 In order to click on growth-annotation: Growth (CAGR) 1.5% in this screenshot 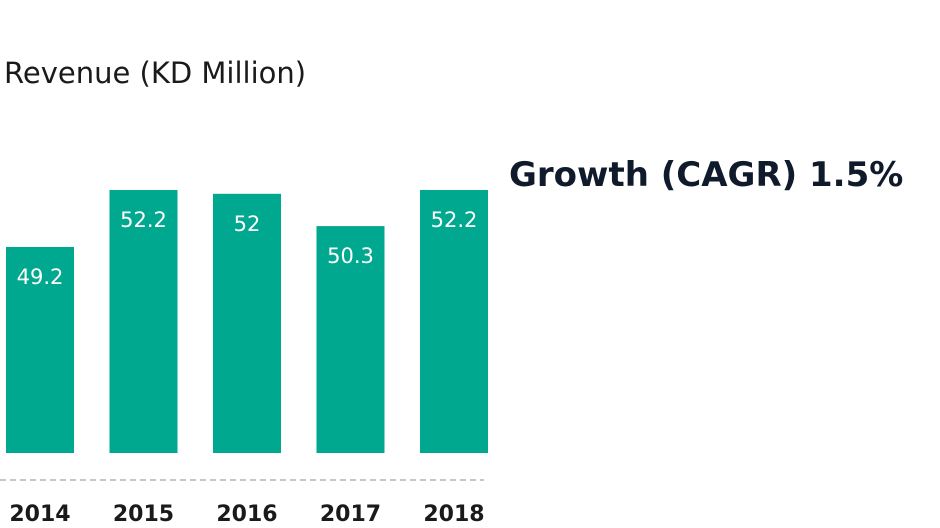, I will do `click(706, 175)`.